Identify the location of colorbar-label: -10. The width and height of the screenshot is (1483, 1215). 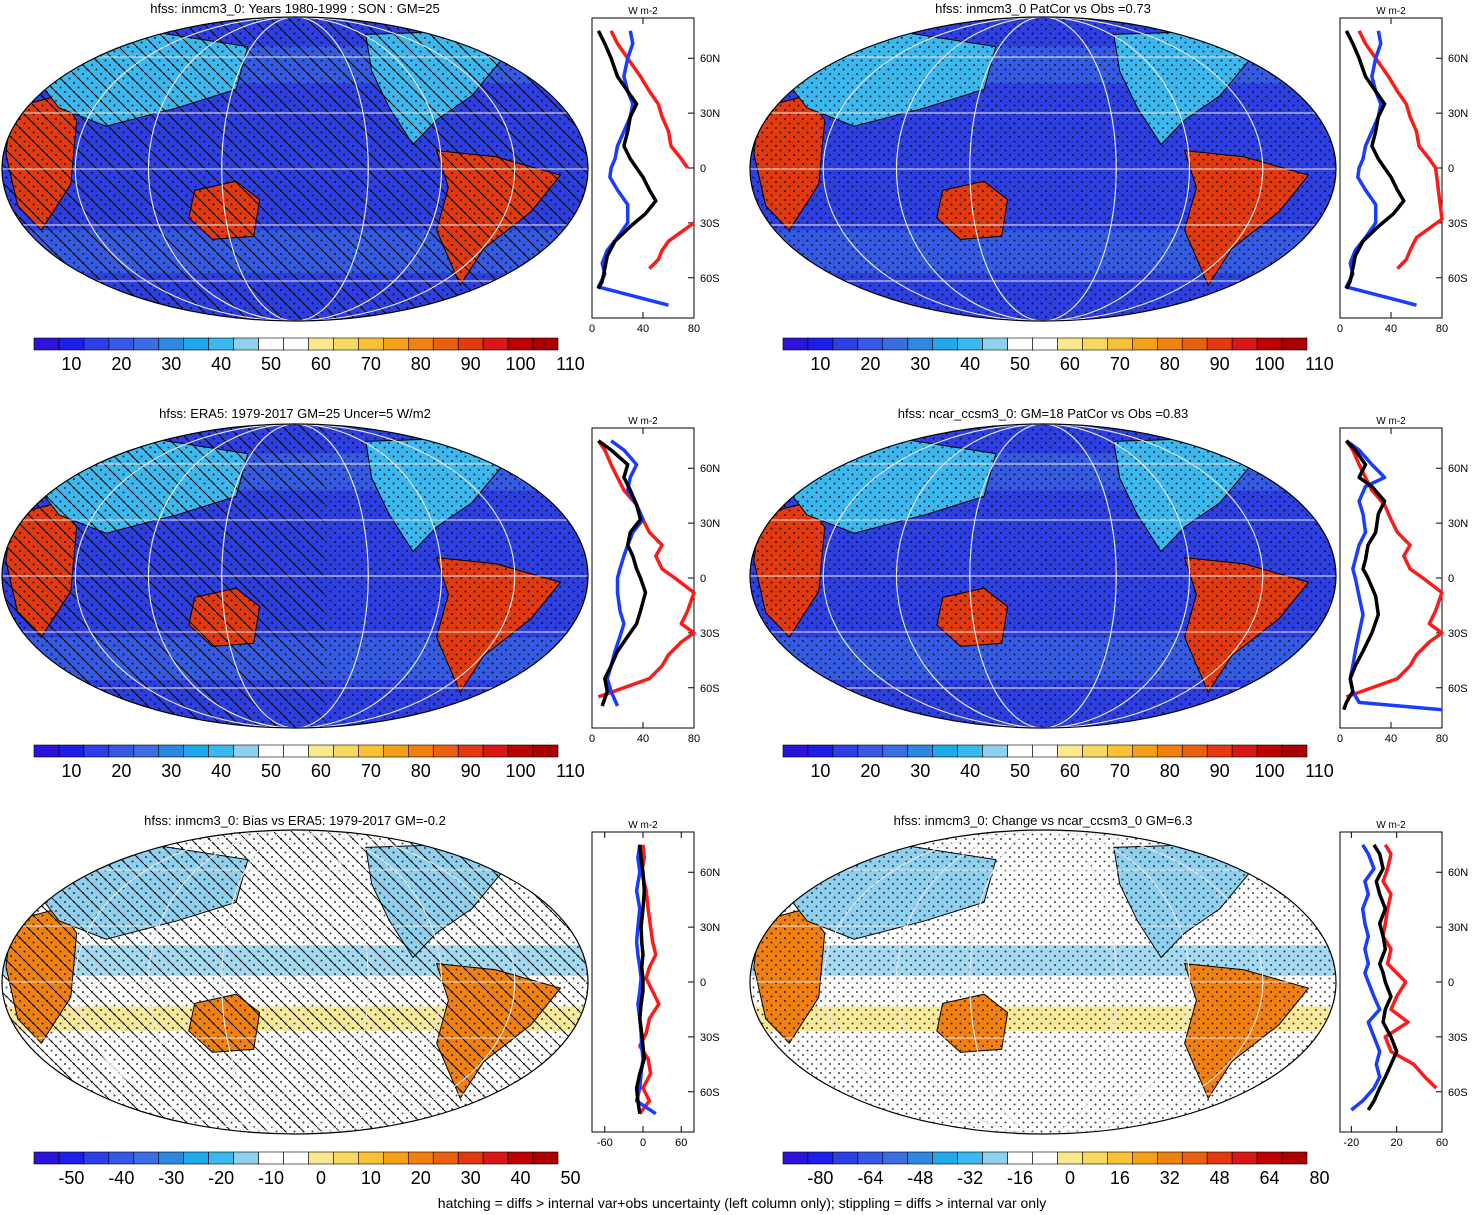
(271, 1178).